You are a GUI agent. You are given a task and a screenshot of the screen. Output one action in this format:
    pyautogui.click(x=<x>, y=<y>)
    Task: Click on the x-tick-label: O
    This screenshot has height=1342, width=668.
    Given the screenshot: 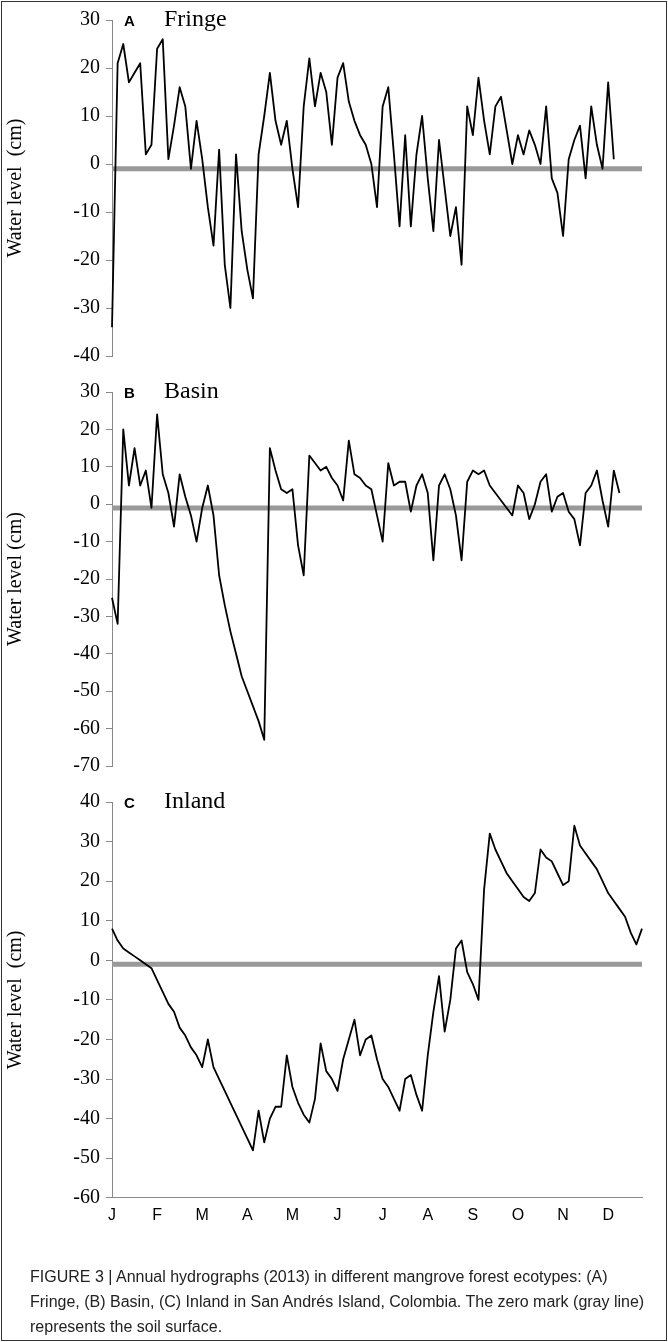 What is the action you would take?
    pyautogui.click(x=518, y=1214)
    